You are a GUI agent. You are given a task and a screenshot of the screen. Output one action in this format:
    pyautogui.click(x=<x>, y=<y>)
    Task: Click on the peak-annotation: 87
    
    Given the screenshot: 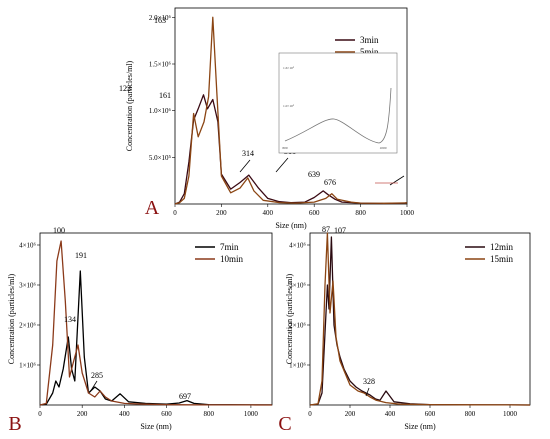 What is the action you would take?
    pyautogui.click(x=326, y=229)
    